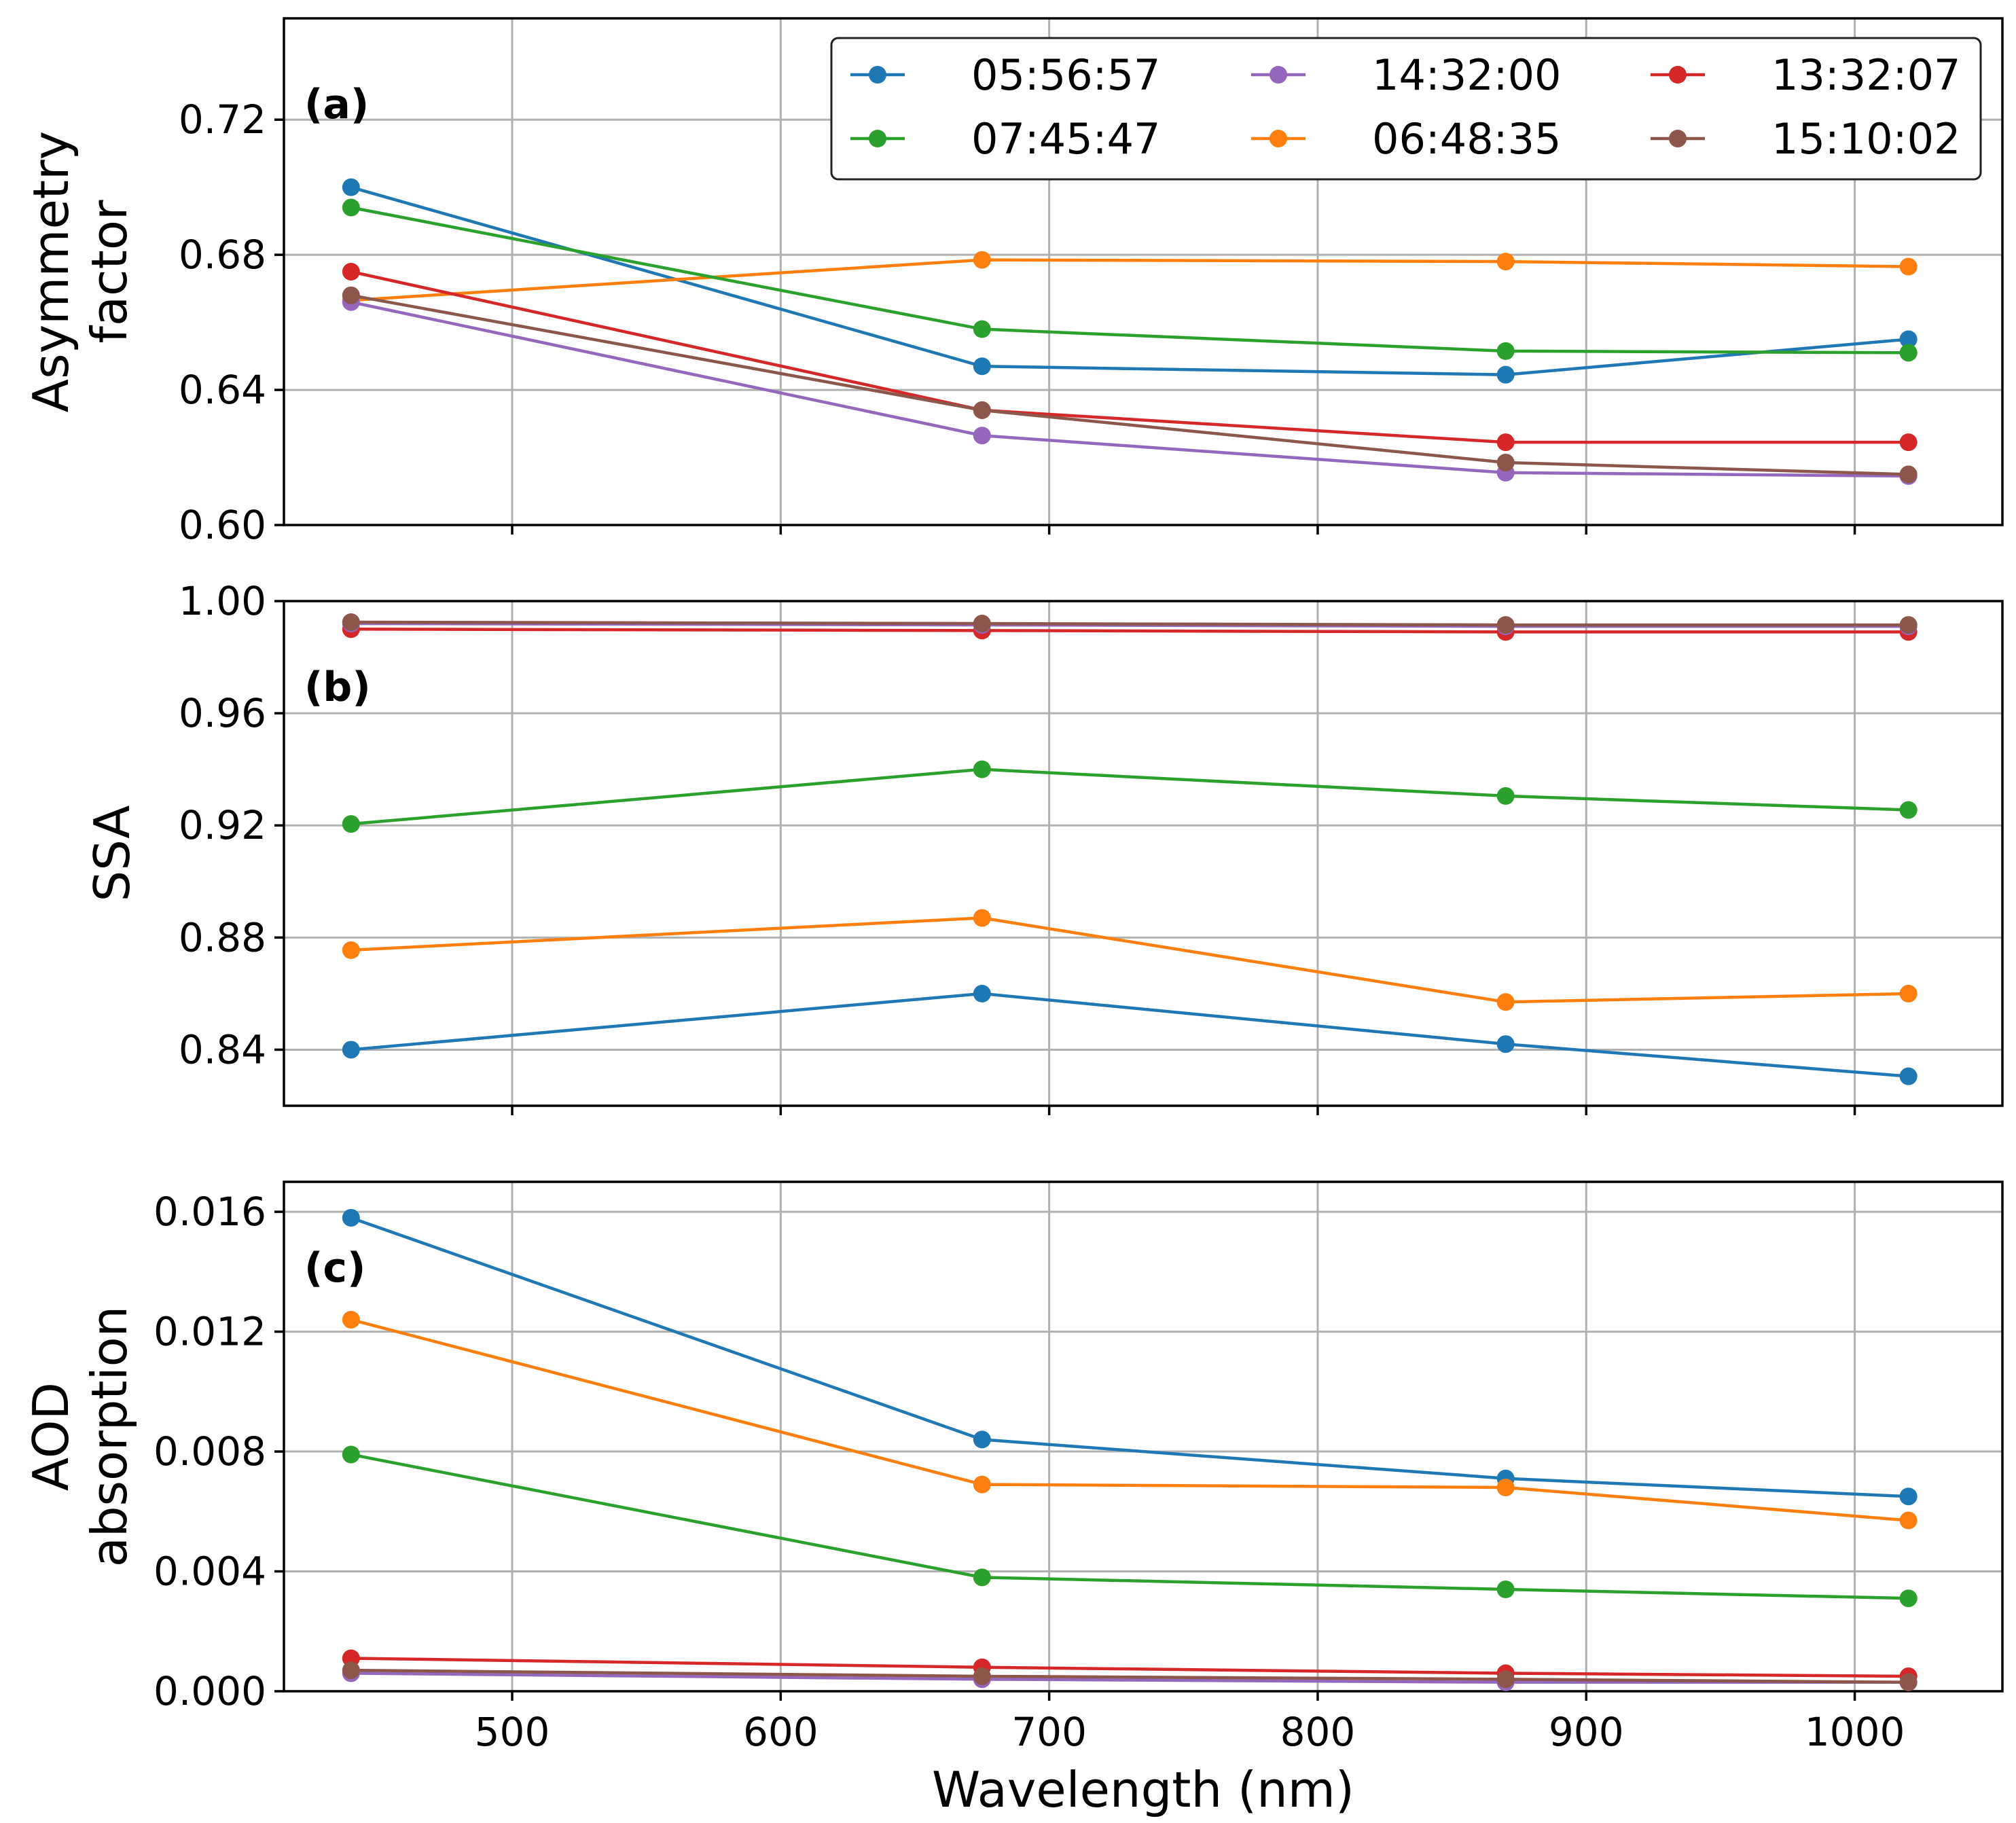  Describe the element at coordinates (222, 601) in the screenshot. I see `y-tick-label: 1.00` at that location.